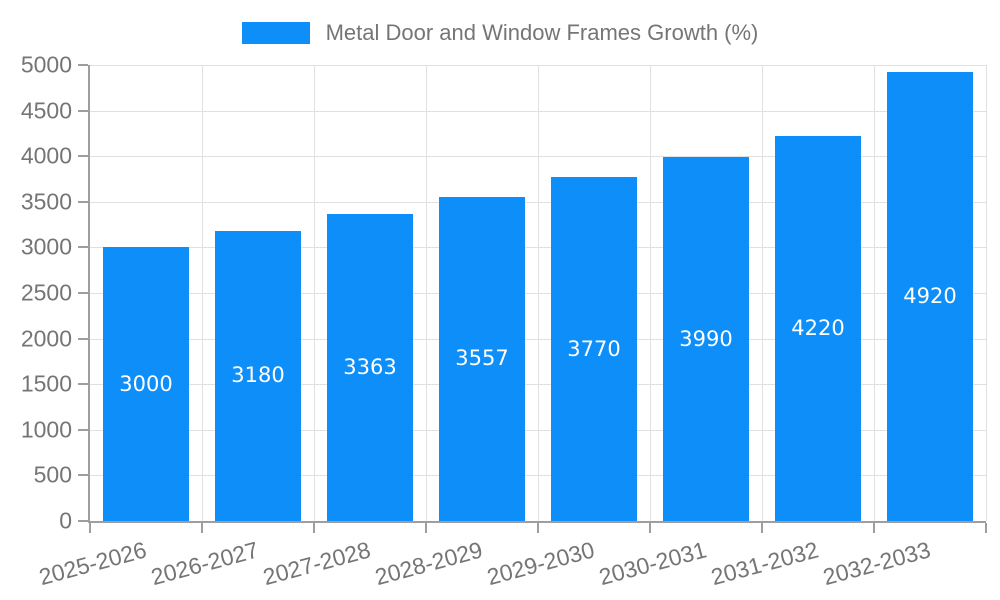 This screenshot has height=600, width=1000. I want to click on bar: 3990, so click(706, 339).